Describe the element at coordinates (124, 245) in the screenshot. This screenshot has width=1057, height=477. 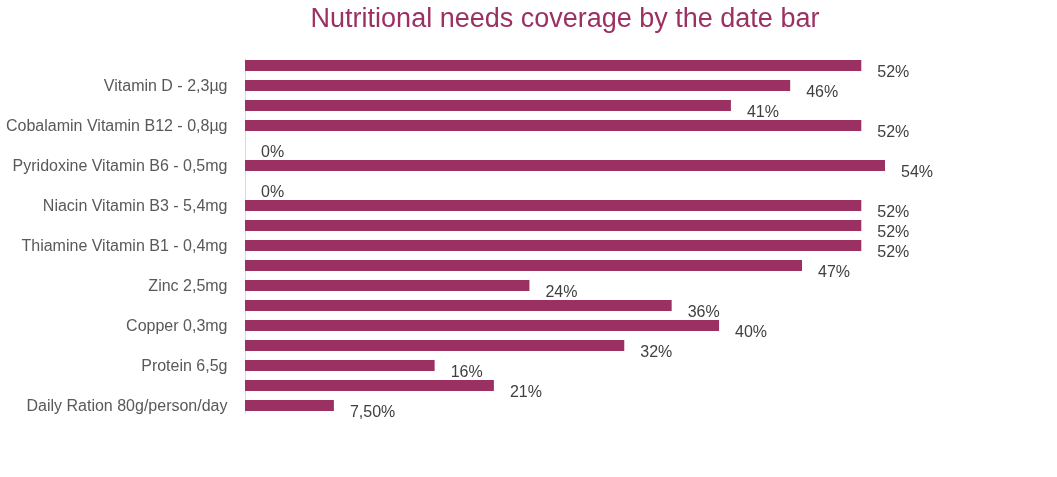
I see `y-tick-label: Thiamine Vitamin B1 - 0,4mg` at that location.